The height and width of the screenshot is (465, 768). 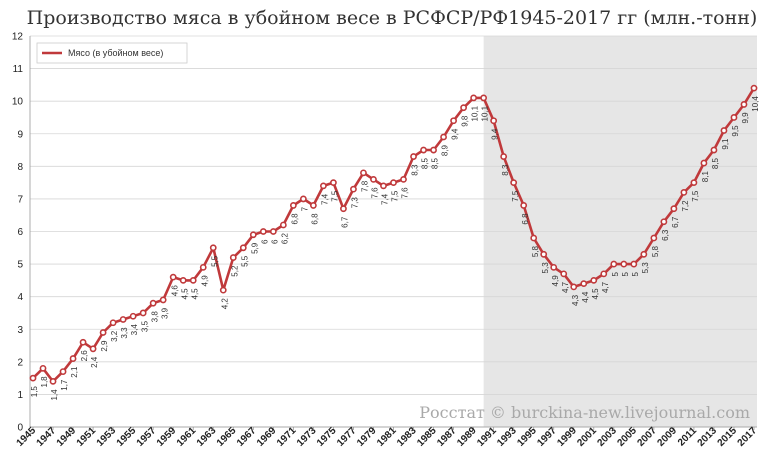 What do you see at coordinates (435, 163) in the screenshot?
I see `data-label: 8,5` at bounding box center [435, 163].